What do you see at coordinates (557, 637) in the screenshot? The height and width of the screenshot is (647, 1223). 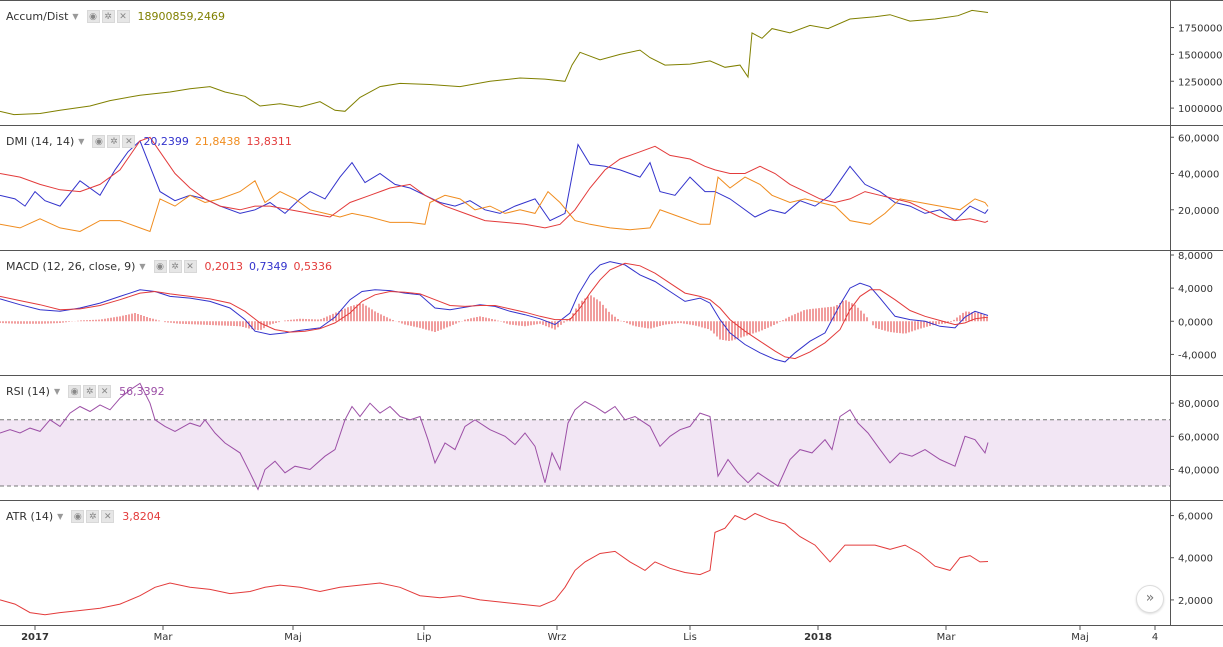 I see `x-axis-tick-label: Wrz` at bounding box center [557, 637].